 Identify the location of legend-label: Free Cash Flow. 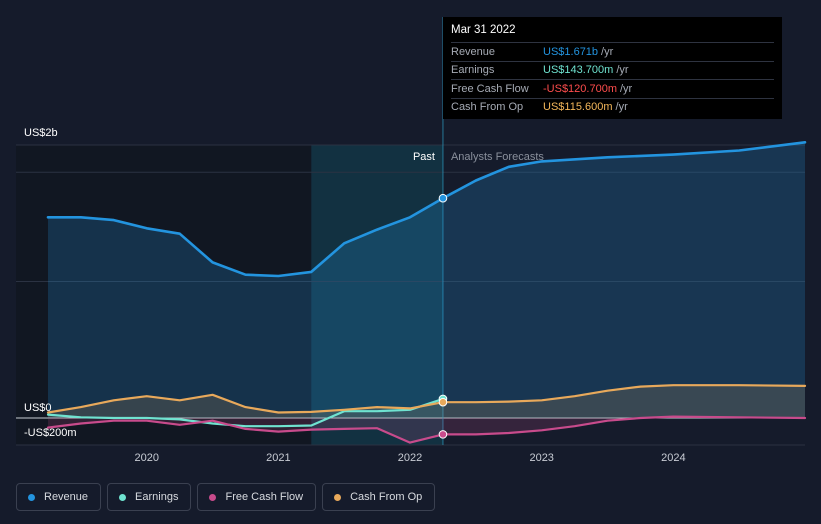
(264, 497).